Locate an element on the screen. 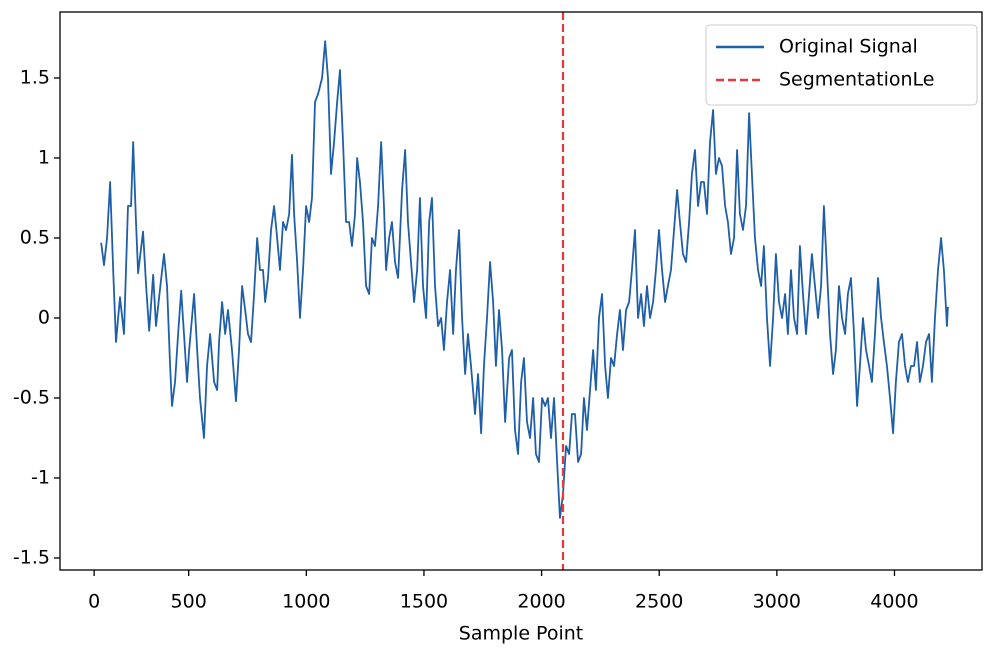 Image resolution: width=1005 pixels, height=659 pixels. x-tick-label: 1500 is located at coordinates (424, 602).